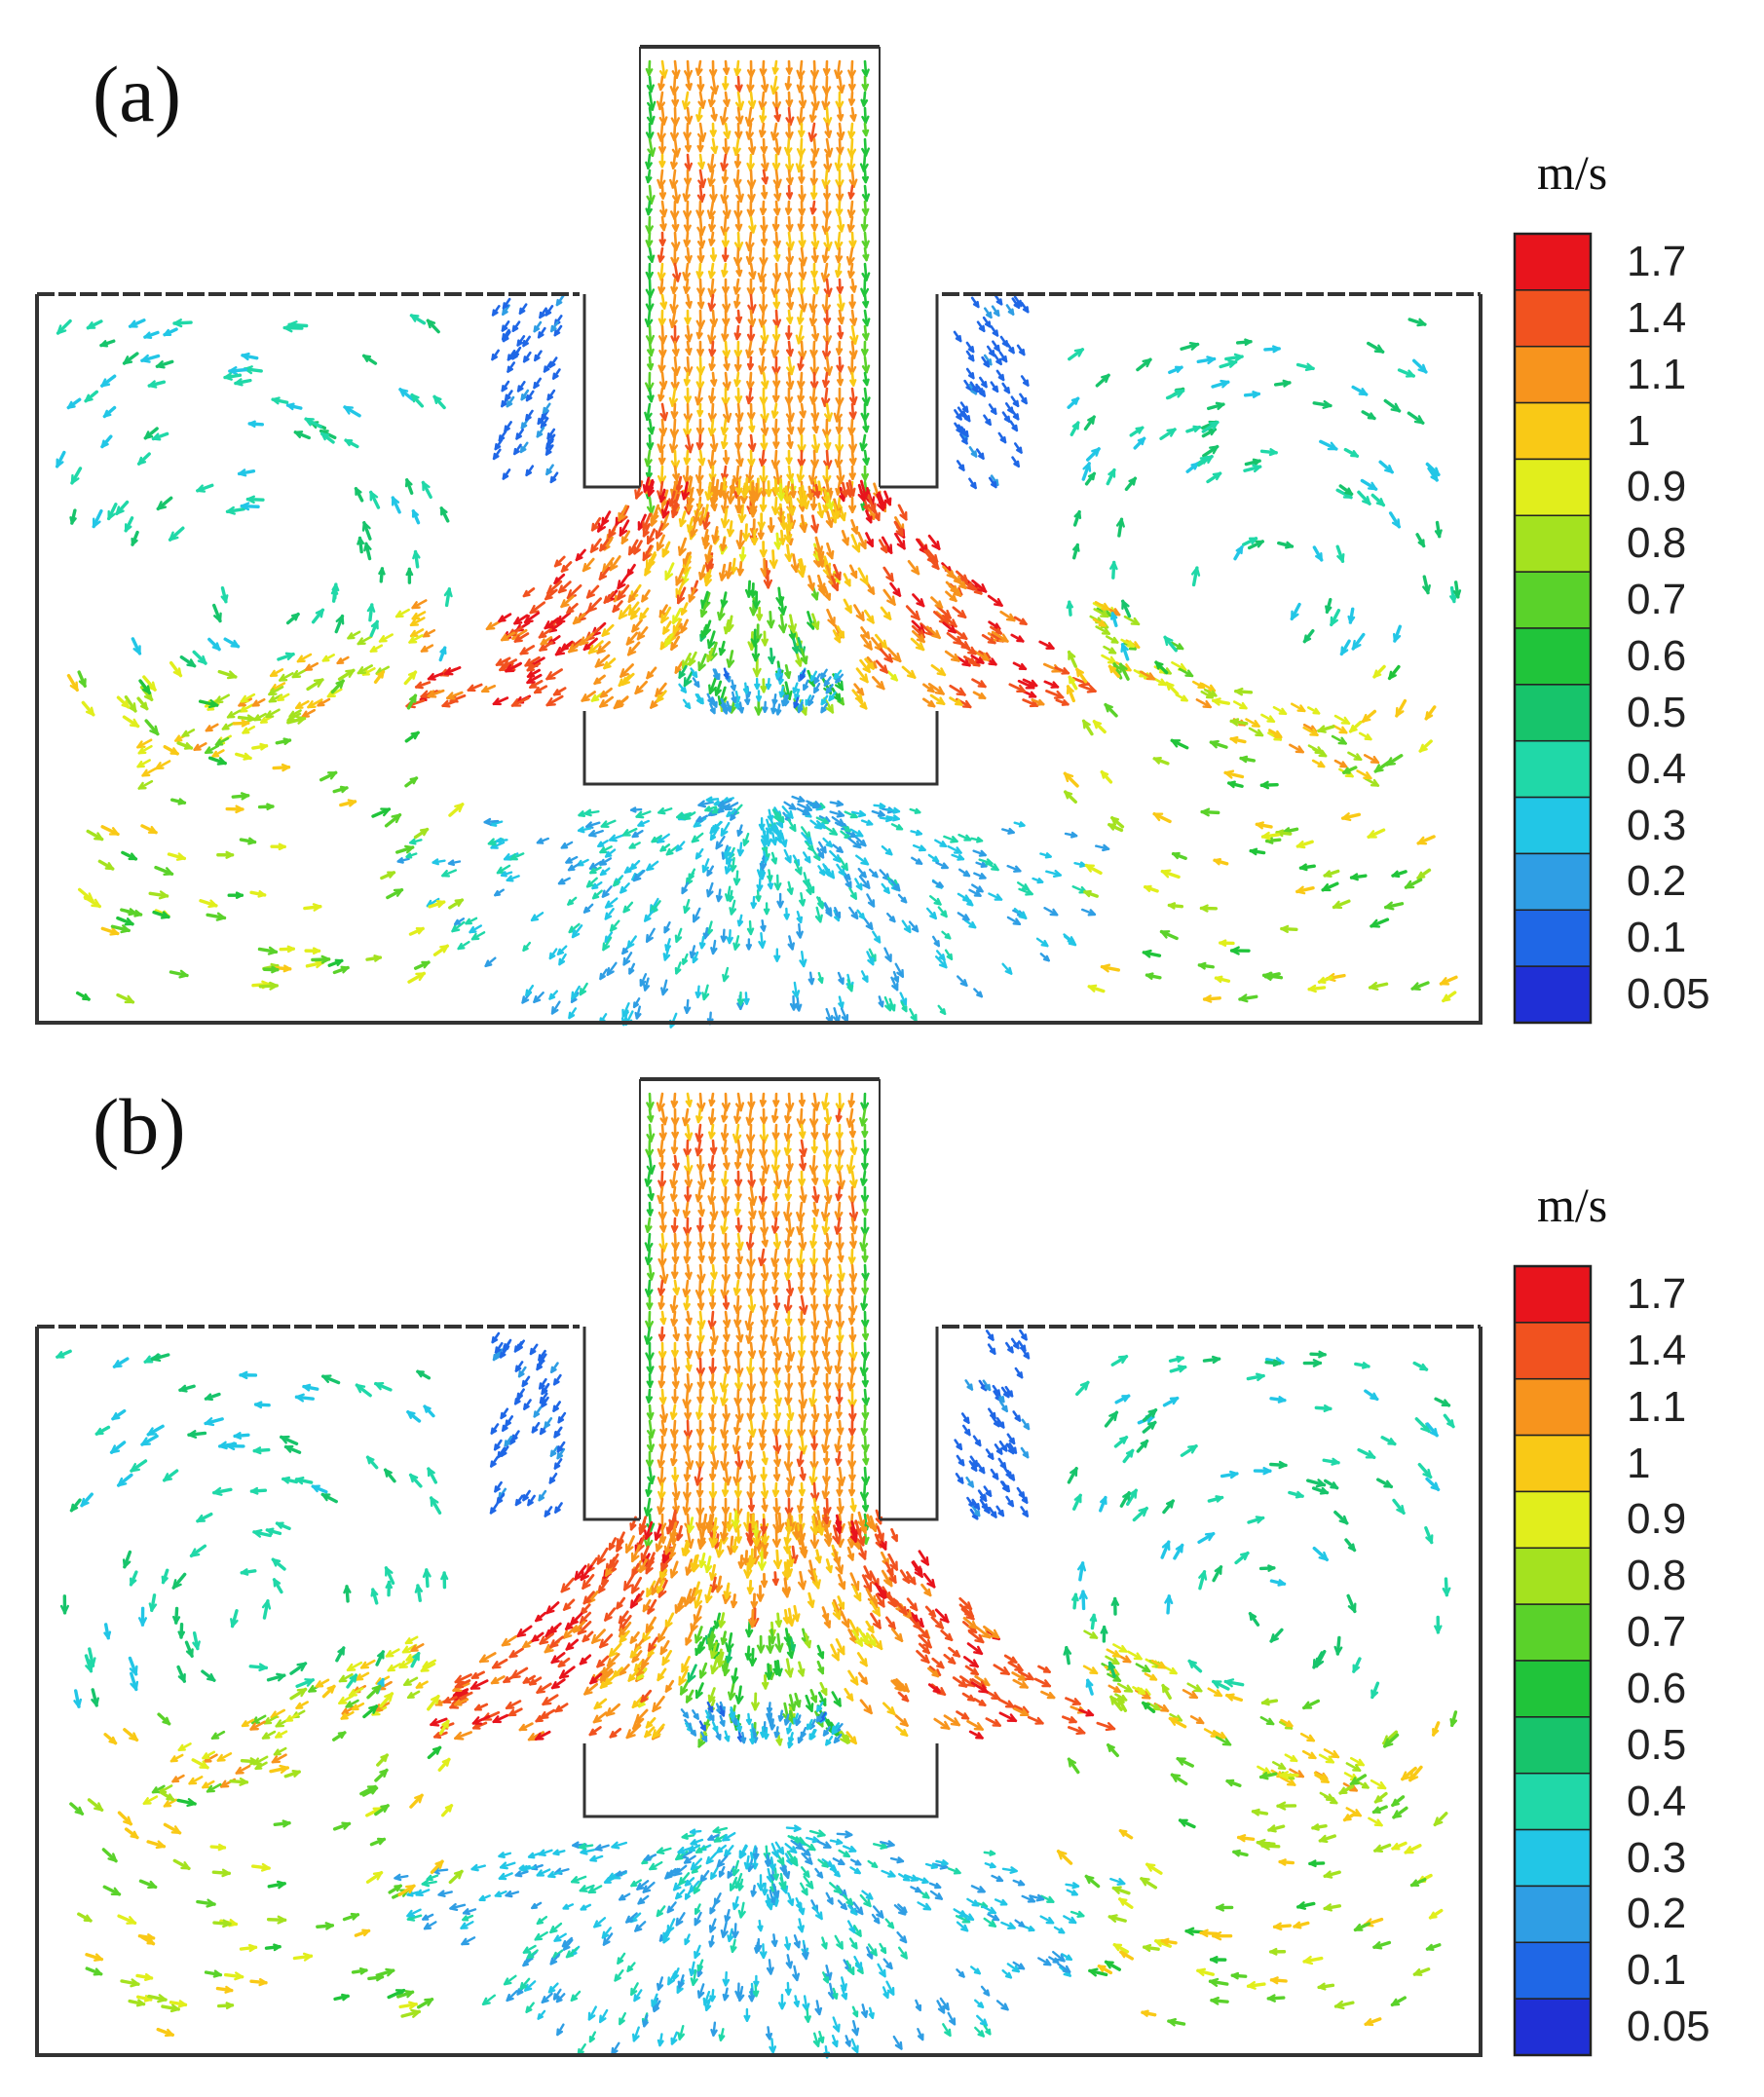 The height and width of the screenshot is (2097, 1764). I want to click on colorbar-tick: 0.9, so click(1657, 487).